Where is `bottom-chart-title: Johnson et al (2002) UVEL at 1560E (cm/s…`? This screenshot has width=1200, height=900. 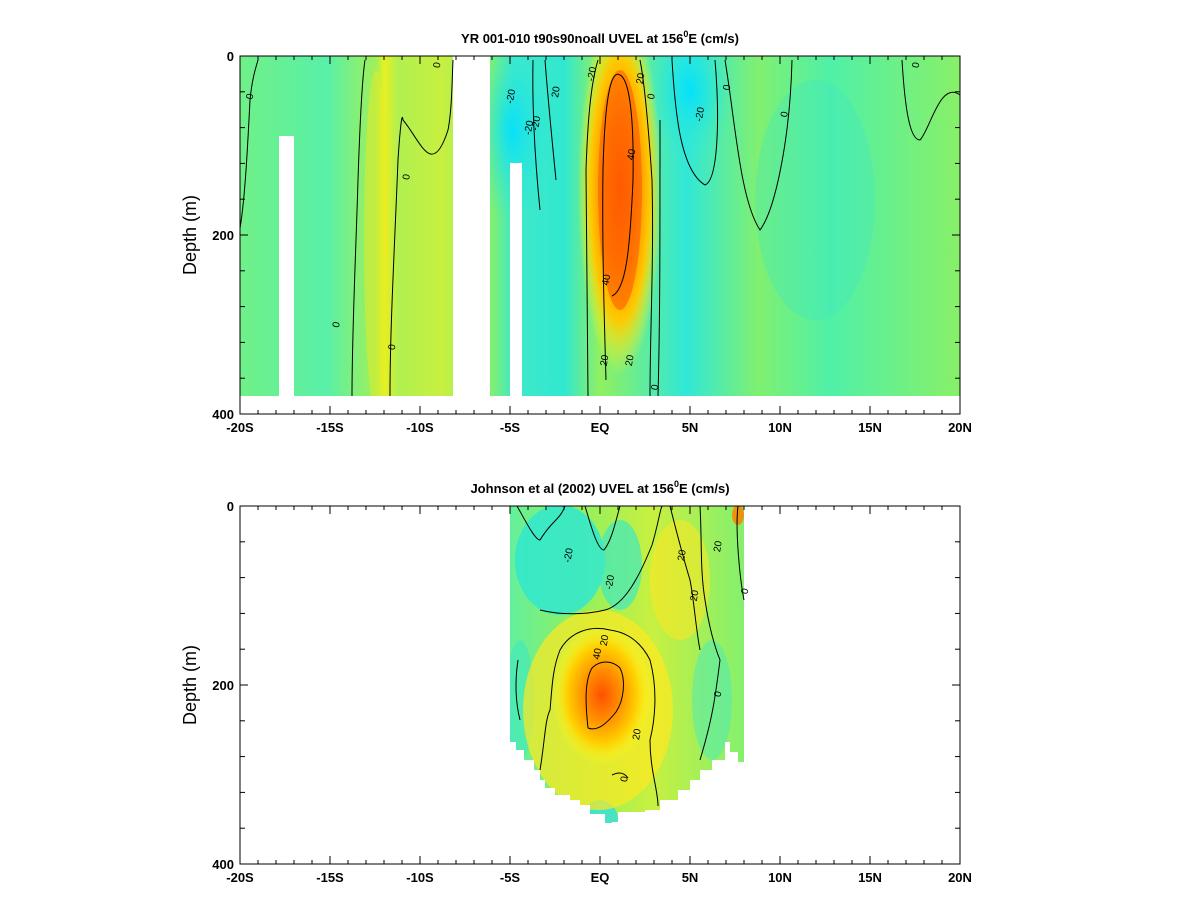
bottom-chart-title: Johnson et al (2002) UVEL at 1560E (cm/s… is located at coordinates (599, 487).